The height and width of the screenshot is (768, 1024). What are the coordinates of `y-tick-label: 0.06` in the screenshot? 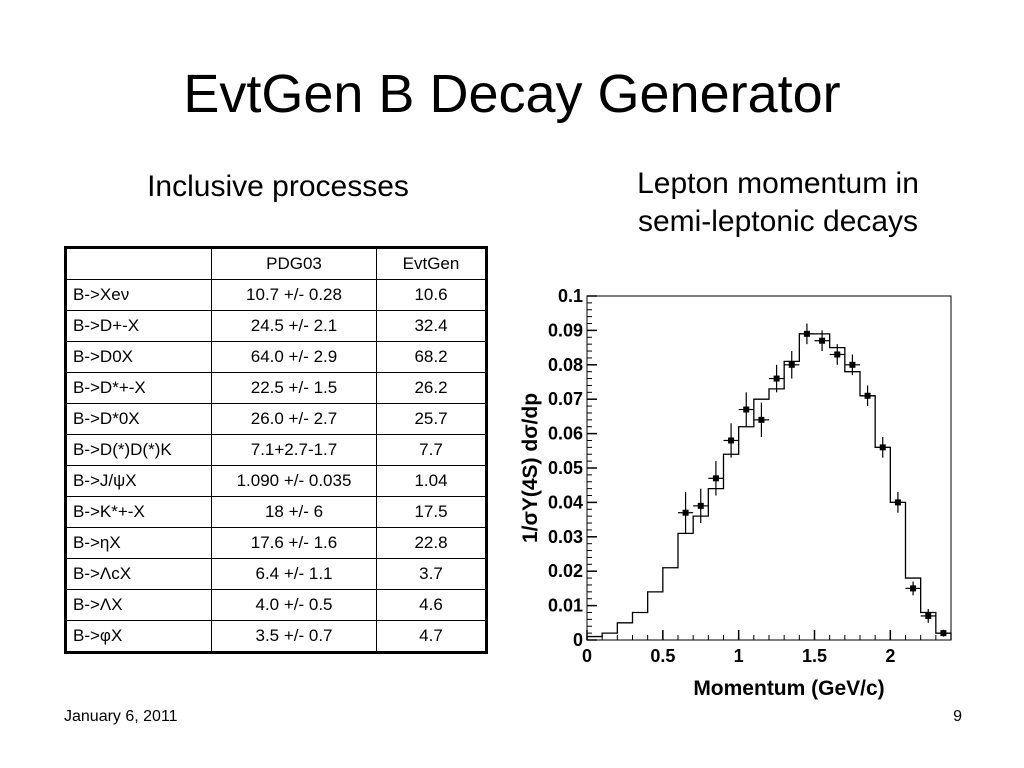 It's located at (565, 434).